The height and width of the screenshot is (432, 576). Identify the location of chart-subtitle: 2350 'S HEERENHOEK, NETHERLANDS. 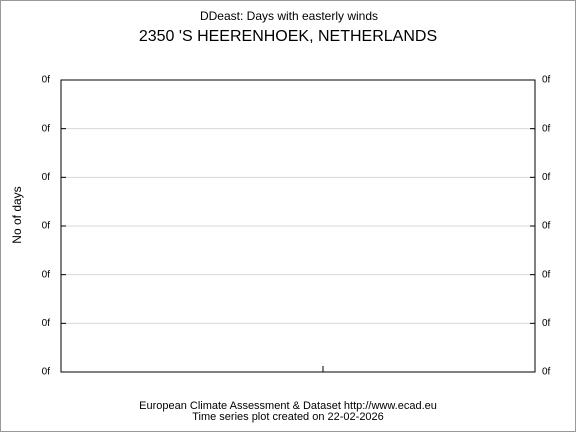
(288, 36).